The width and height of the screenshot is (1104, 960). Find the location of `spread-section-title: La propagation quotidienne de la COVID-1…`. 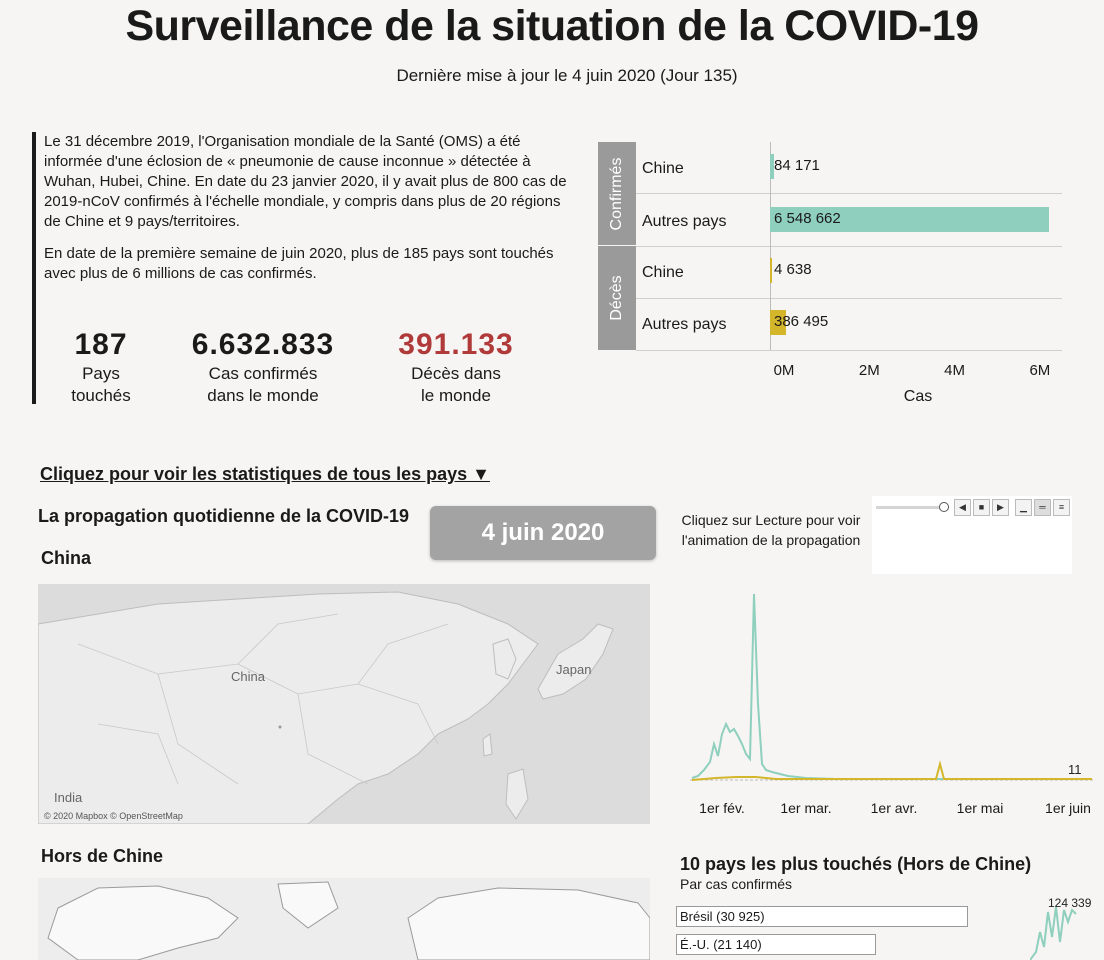

spread-section-title: La propagation quotidienne de la COVID-1… is located at coordinates (224, 516).